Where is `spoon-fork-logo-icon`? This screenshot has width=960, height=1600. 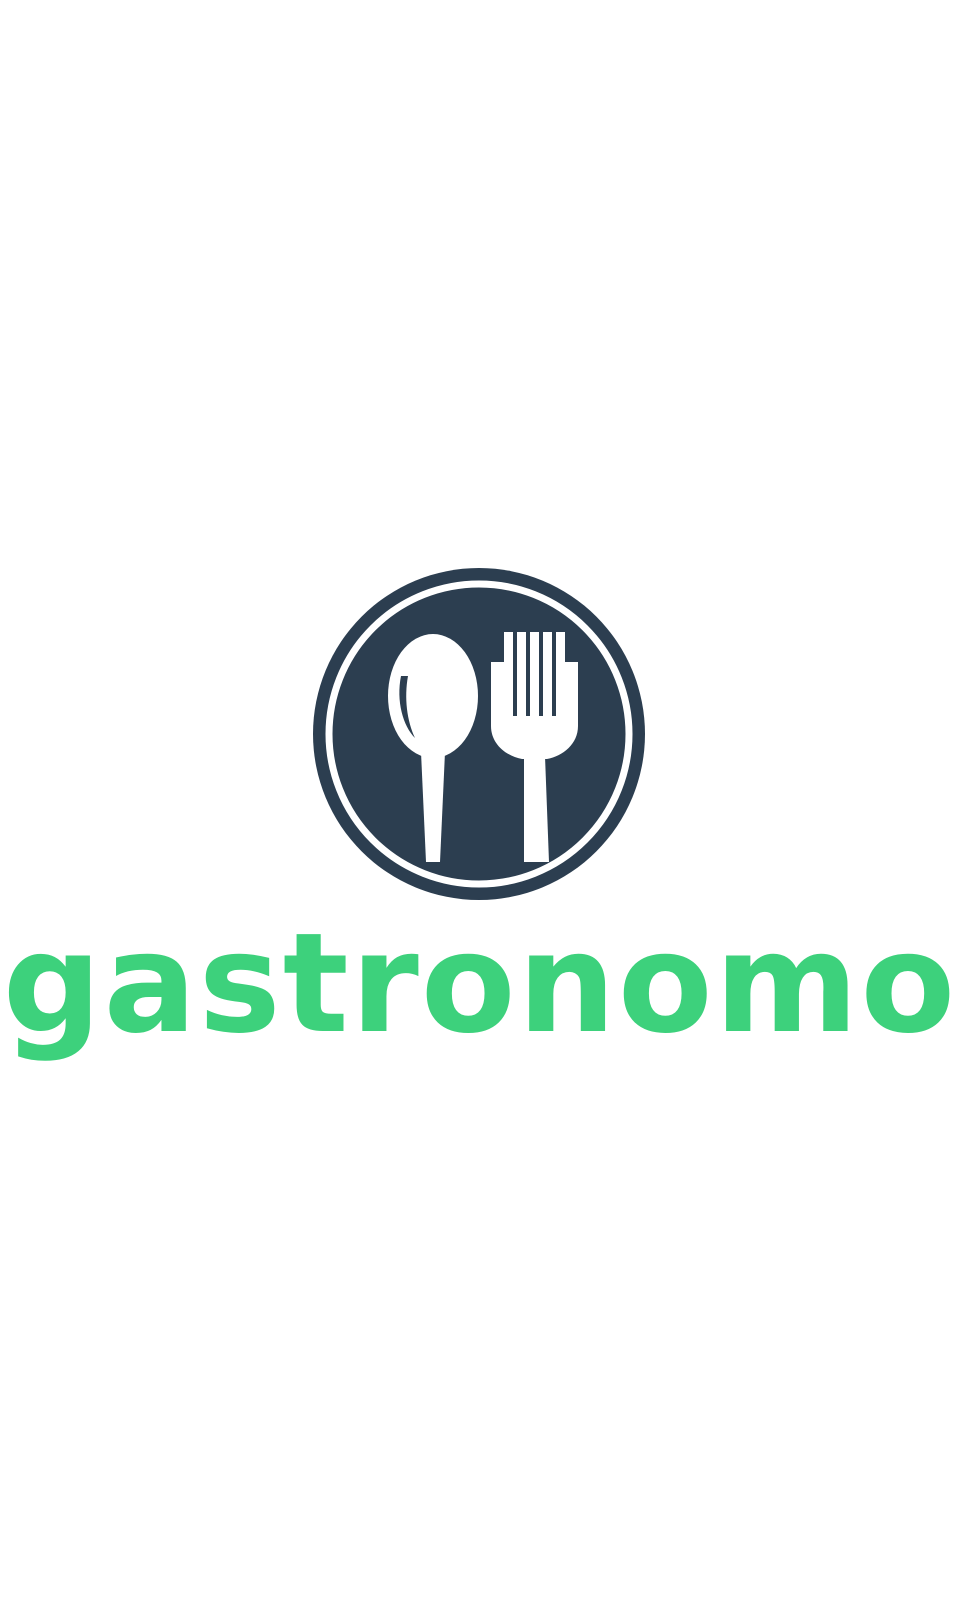 spoon-fork-logo-icon is located at coordinates (479, 734).